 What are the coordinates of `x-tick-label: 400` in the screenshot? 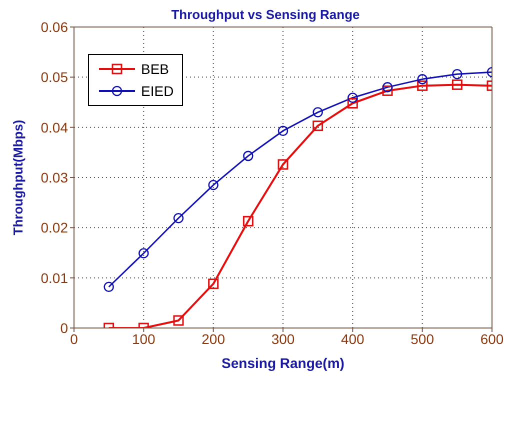 It's located at (352, 338).